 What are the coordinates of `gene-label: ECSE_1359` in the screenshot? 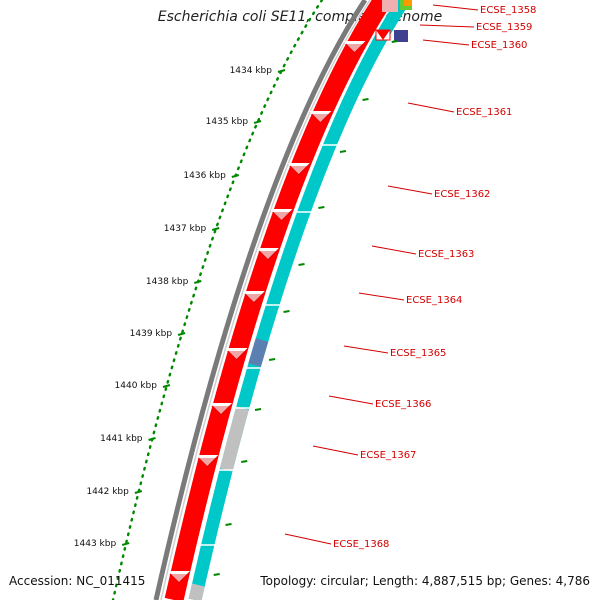 It's located at (504, 27).